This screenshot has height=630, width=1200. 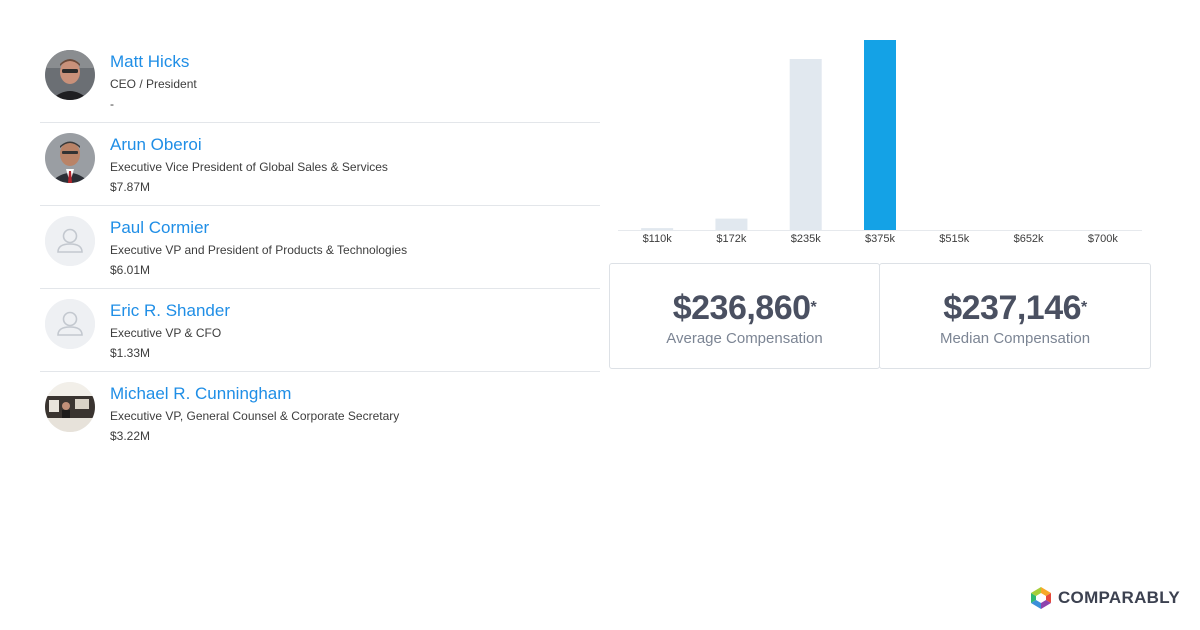 What do you see at coordinates (1029, 239) in the screenshot?
I see `x-tick-label: $652k` at bounding box center [1029, 239].